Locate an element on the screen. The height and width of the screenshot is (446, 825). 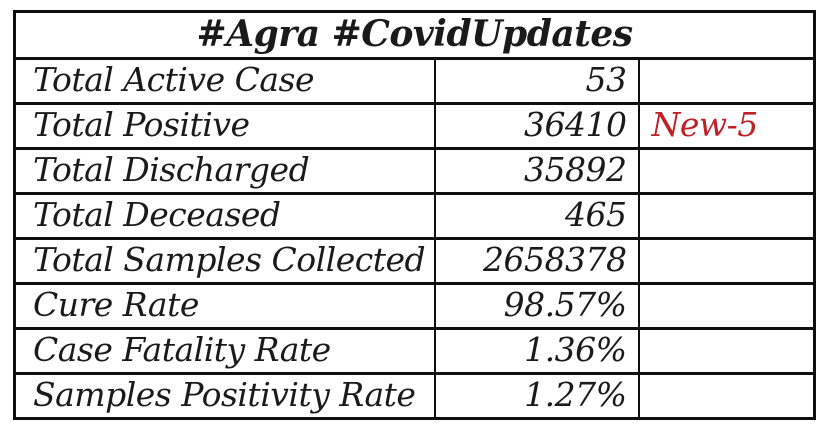
metric-note: New-5 is located at coordinates (726, 125).